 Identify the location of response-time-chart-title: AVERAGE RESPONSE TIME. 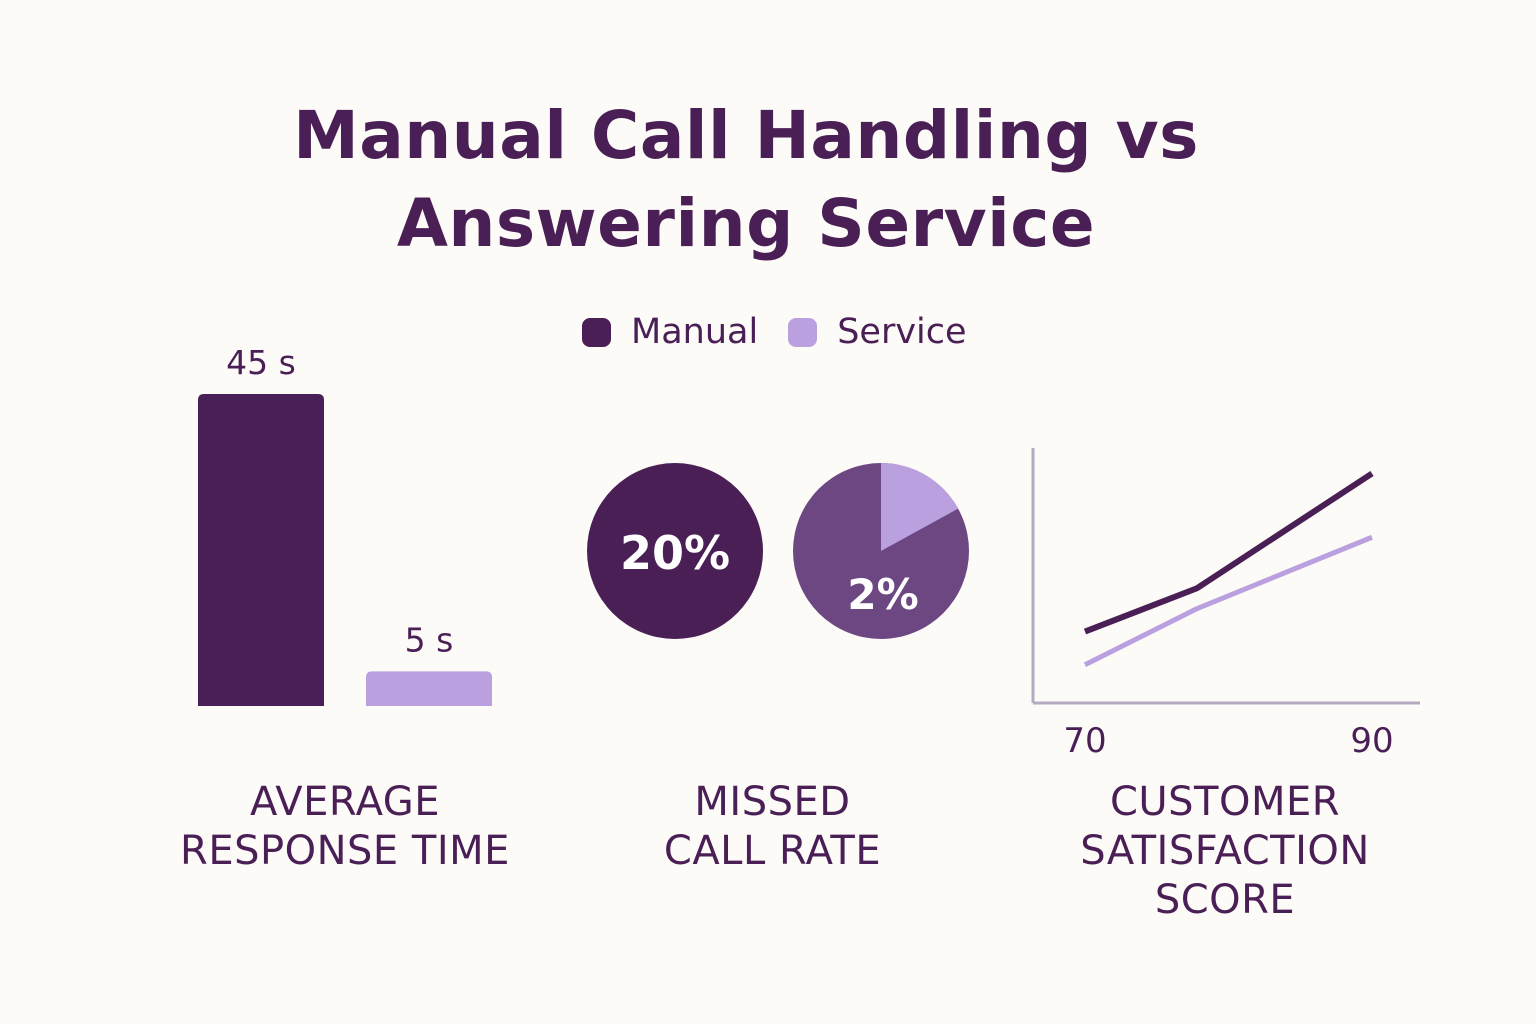
(345, 827).